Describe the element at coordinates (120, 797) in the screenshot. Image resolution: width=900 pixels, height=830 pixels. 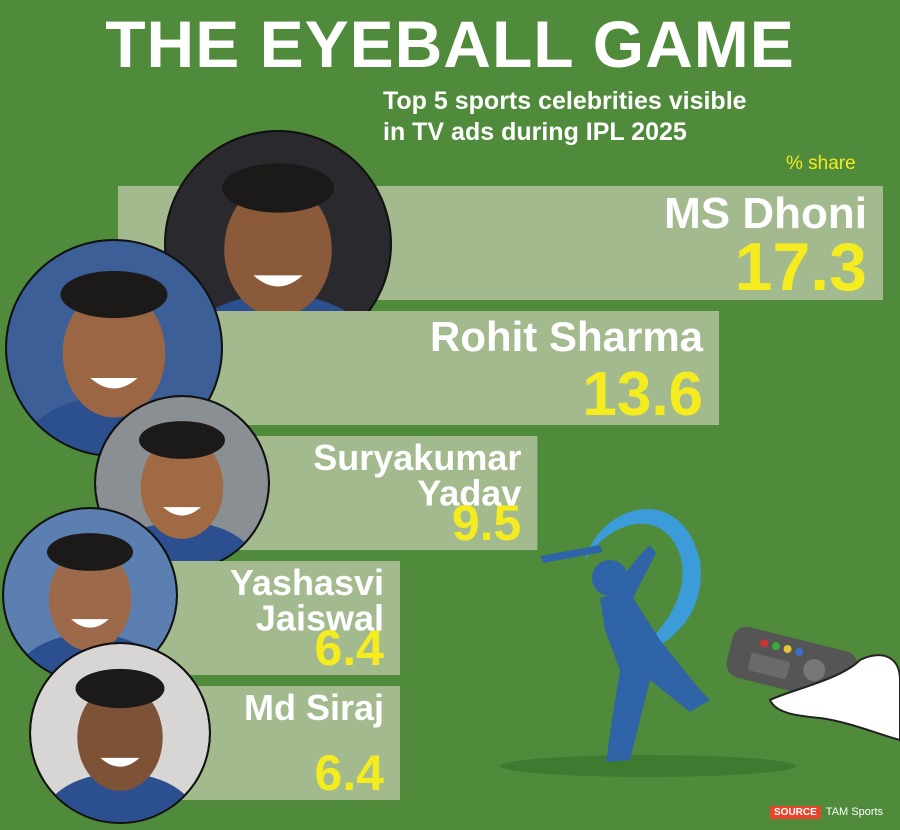
I see `photo-shoulders` at that location.